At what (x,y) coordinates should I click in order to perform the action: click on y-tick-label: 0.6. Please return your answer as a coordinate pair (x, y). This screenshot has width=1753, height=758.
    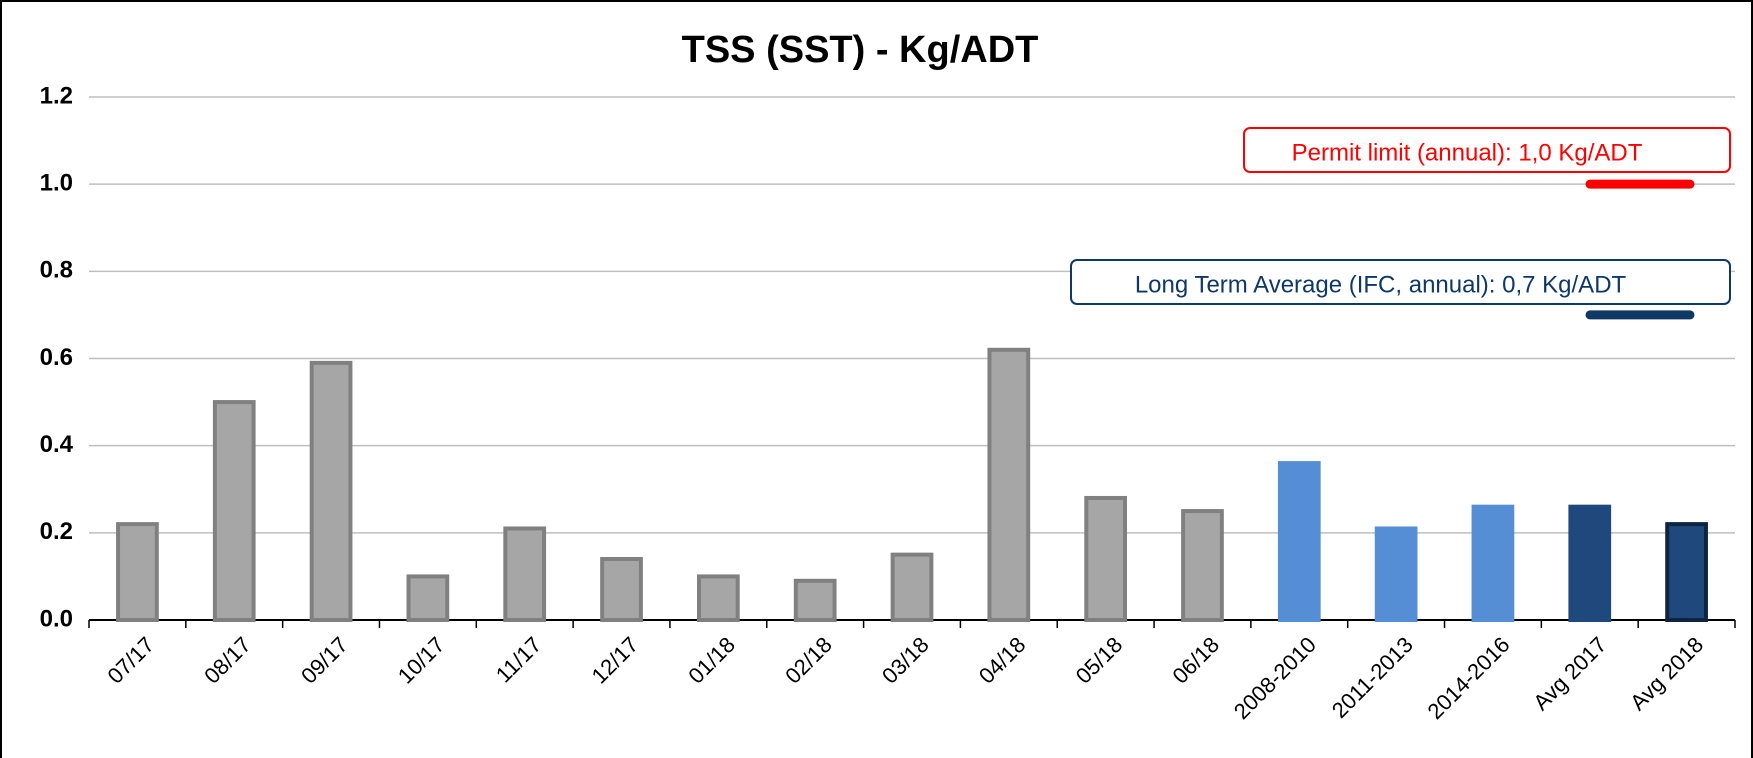
    Looking at the image, I should click on (56, 357).